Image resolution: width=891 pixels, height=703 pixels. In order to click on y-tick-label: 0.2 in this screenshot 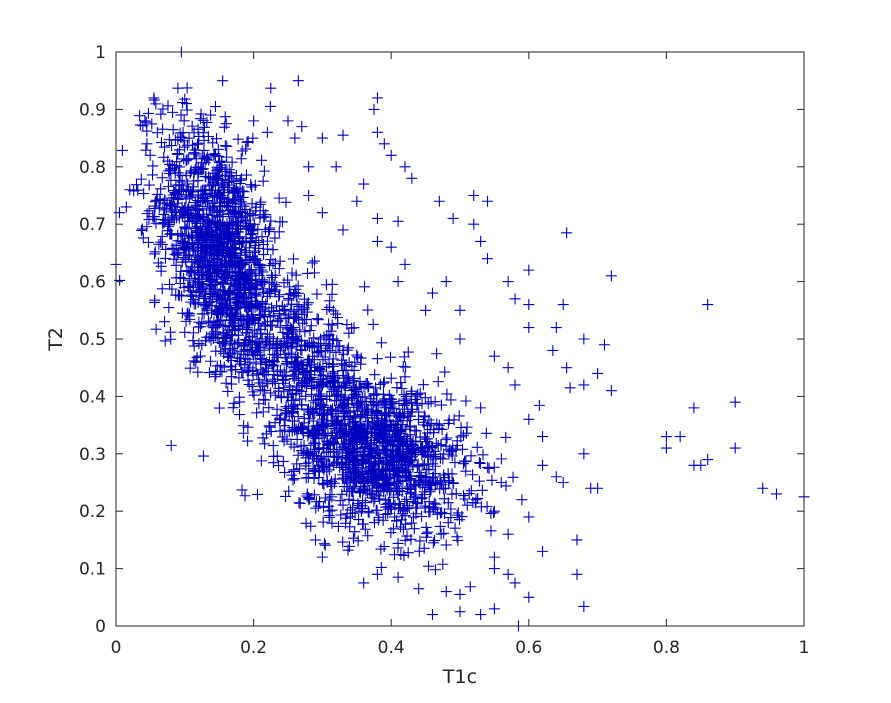, I will do `click(92, 512)`.